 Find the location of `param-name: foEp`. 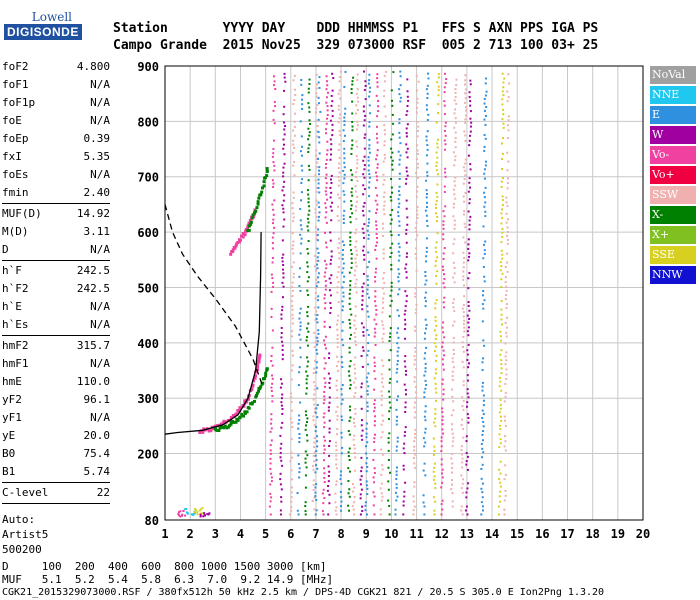

param-name: foEp is located at coordinates (15, 138).